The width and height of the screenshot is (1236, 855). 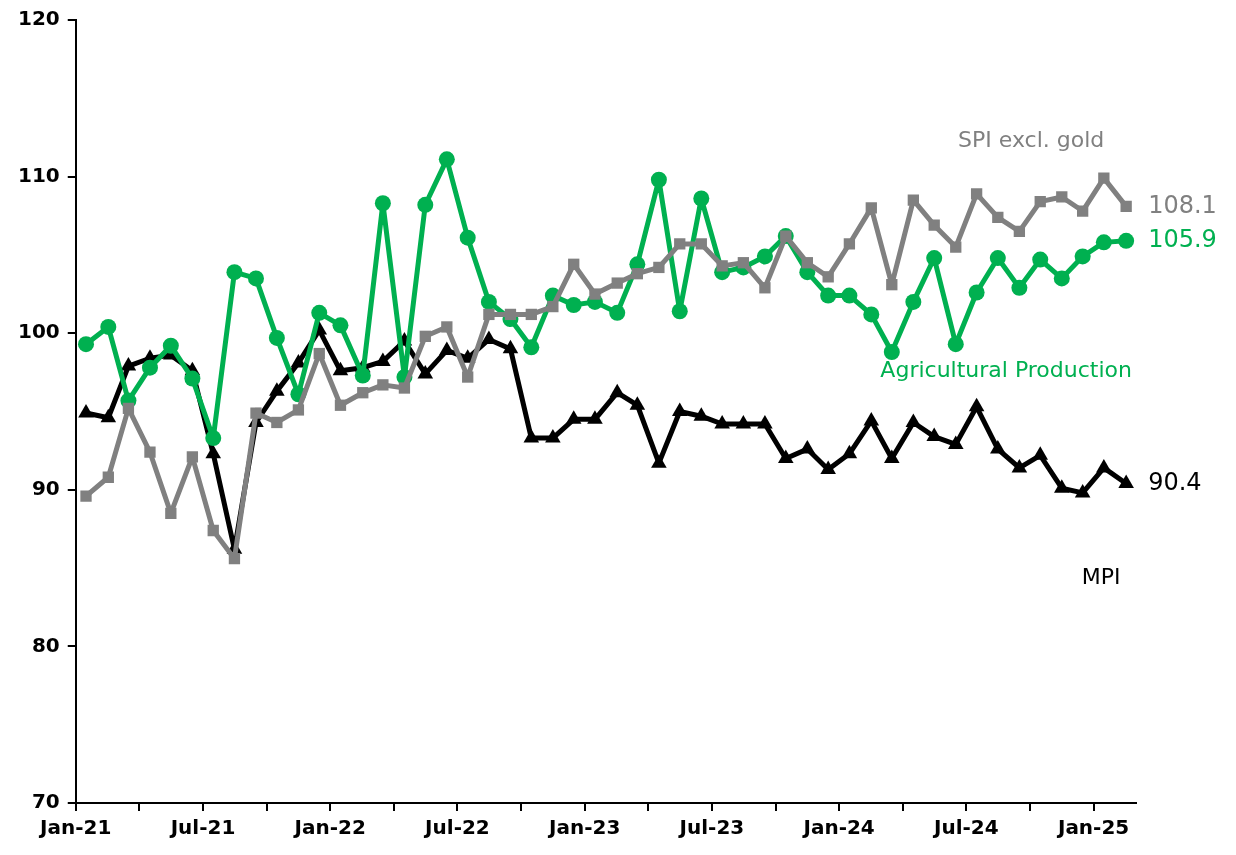 What do you see at coordinates (39, 18) in the screenshot?
I see `y-tick-label: 120` at bounding box center [39, 18].